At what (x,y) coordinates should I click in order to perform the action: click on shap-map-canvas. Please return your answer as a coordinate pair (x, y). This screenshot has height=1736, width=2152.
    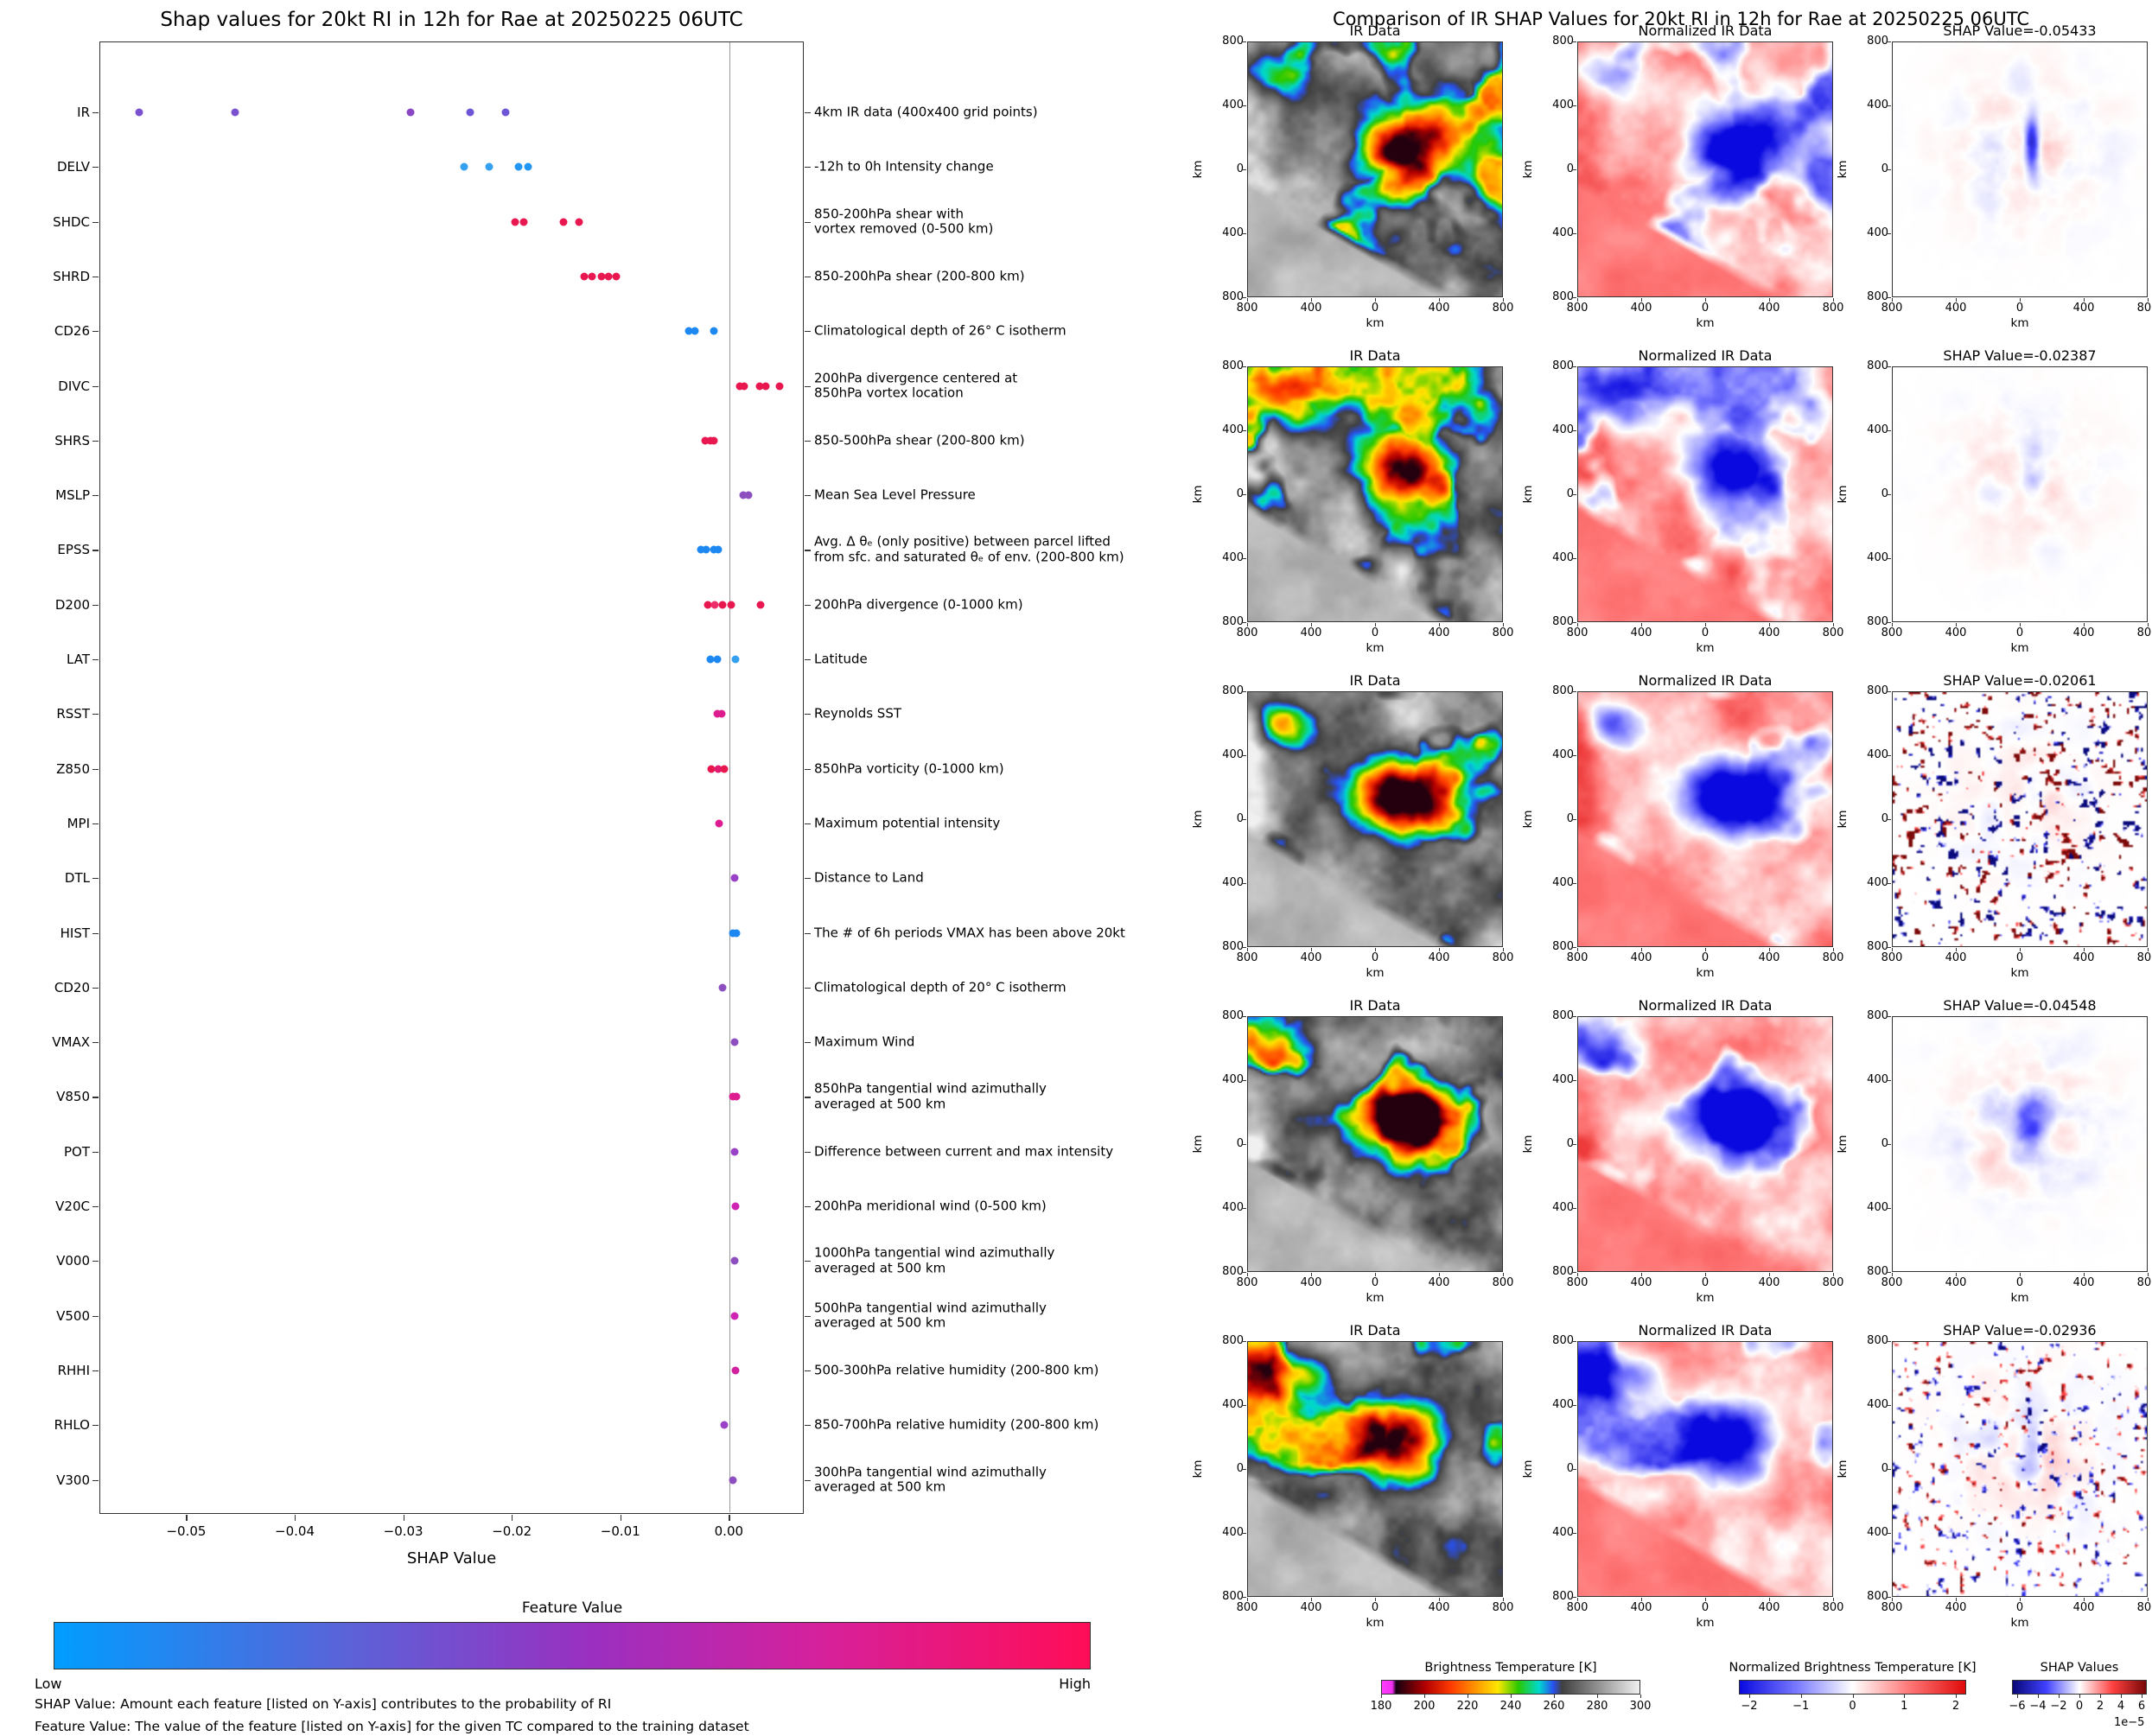
    Looking at the image, I should click on (2020, 819).